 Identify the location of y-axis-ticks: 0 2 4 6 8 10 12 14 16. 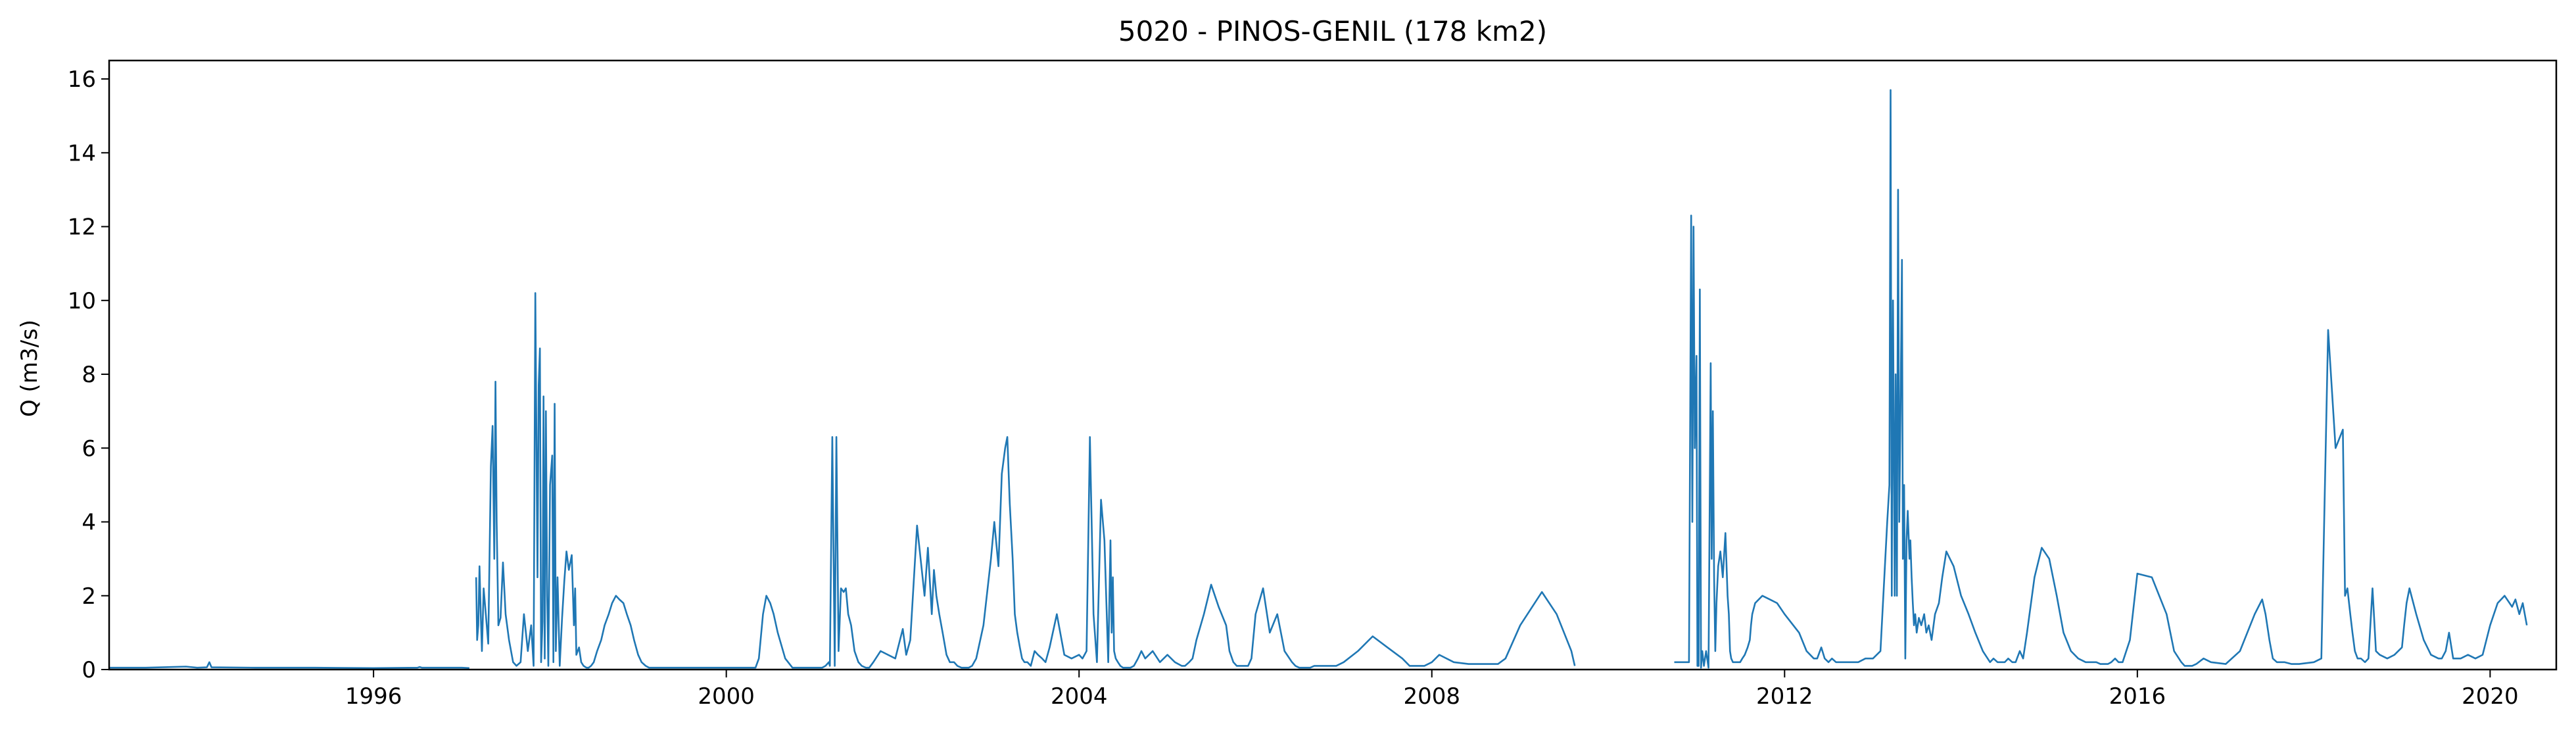
(88, 375).